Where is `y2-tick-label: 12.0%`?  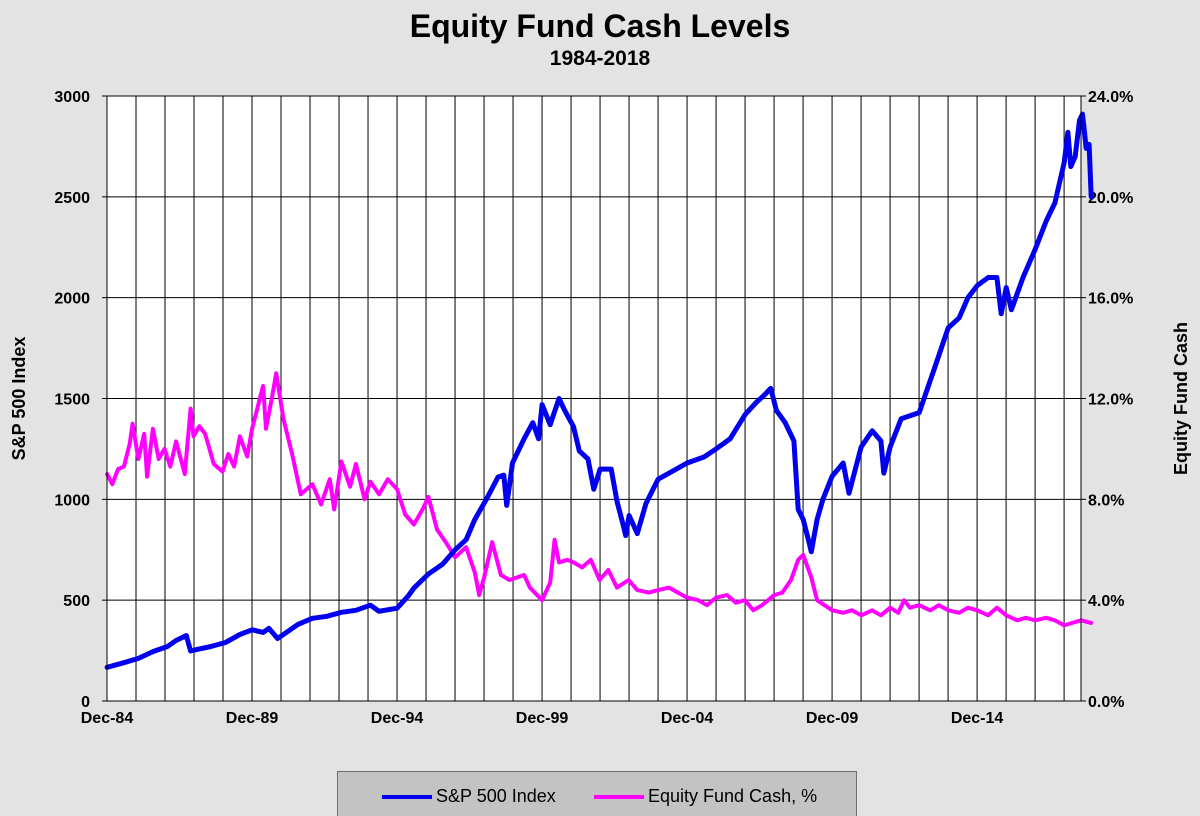
y2-tick-label: 12.0% is located at coordinates (1110, 400).